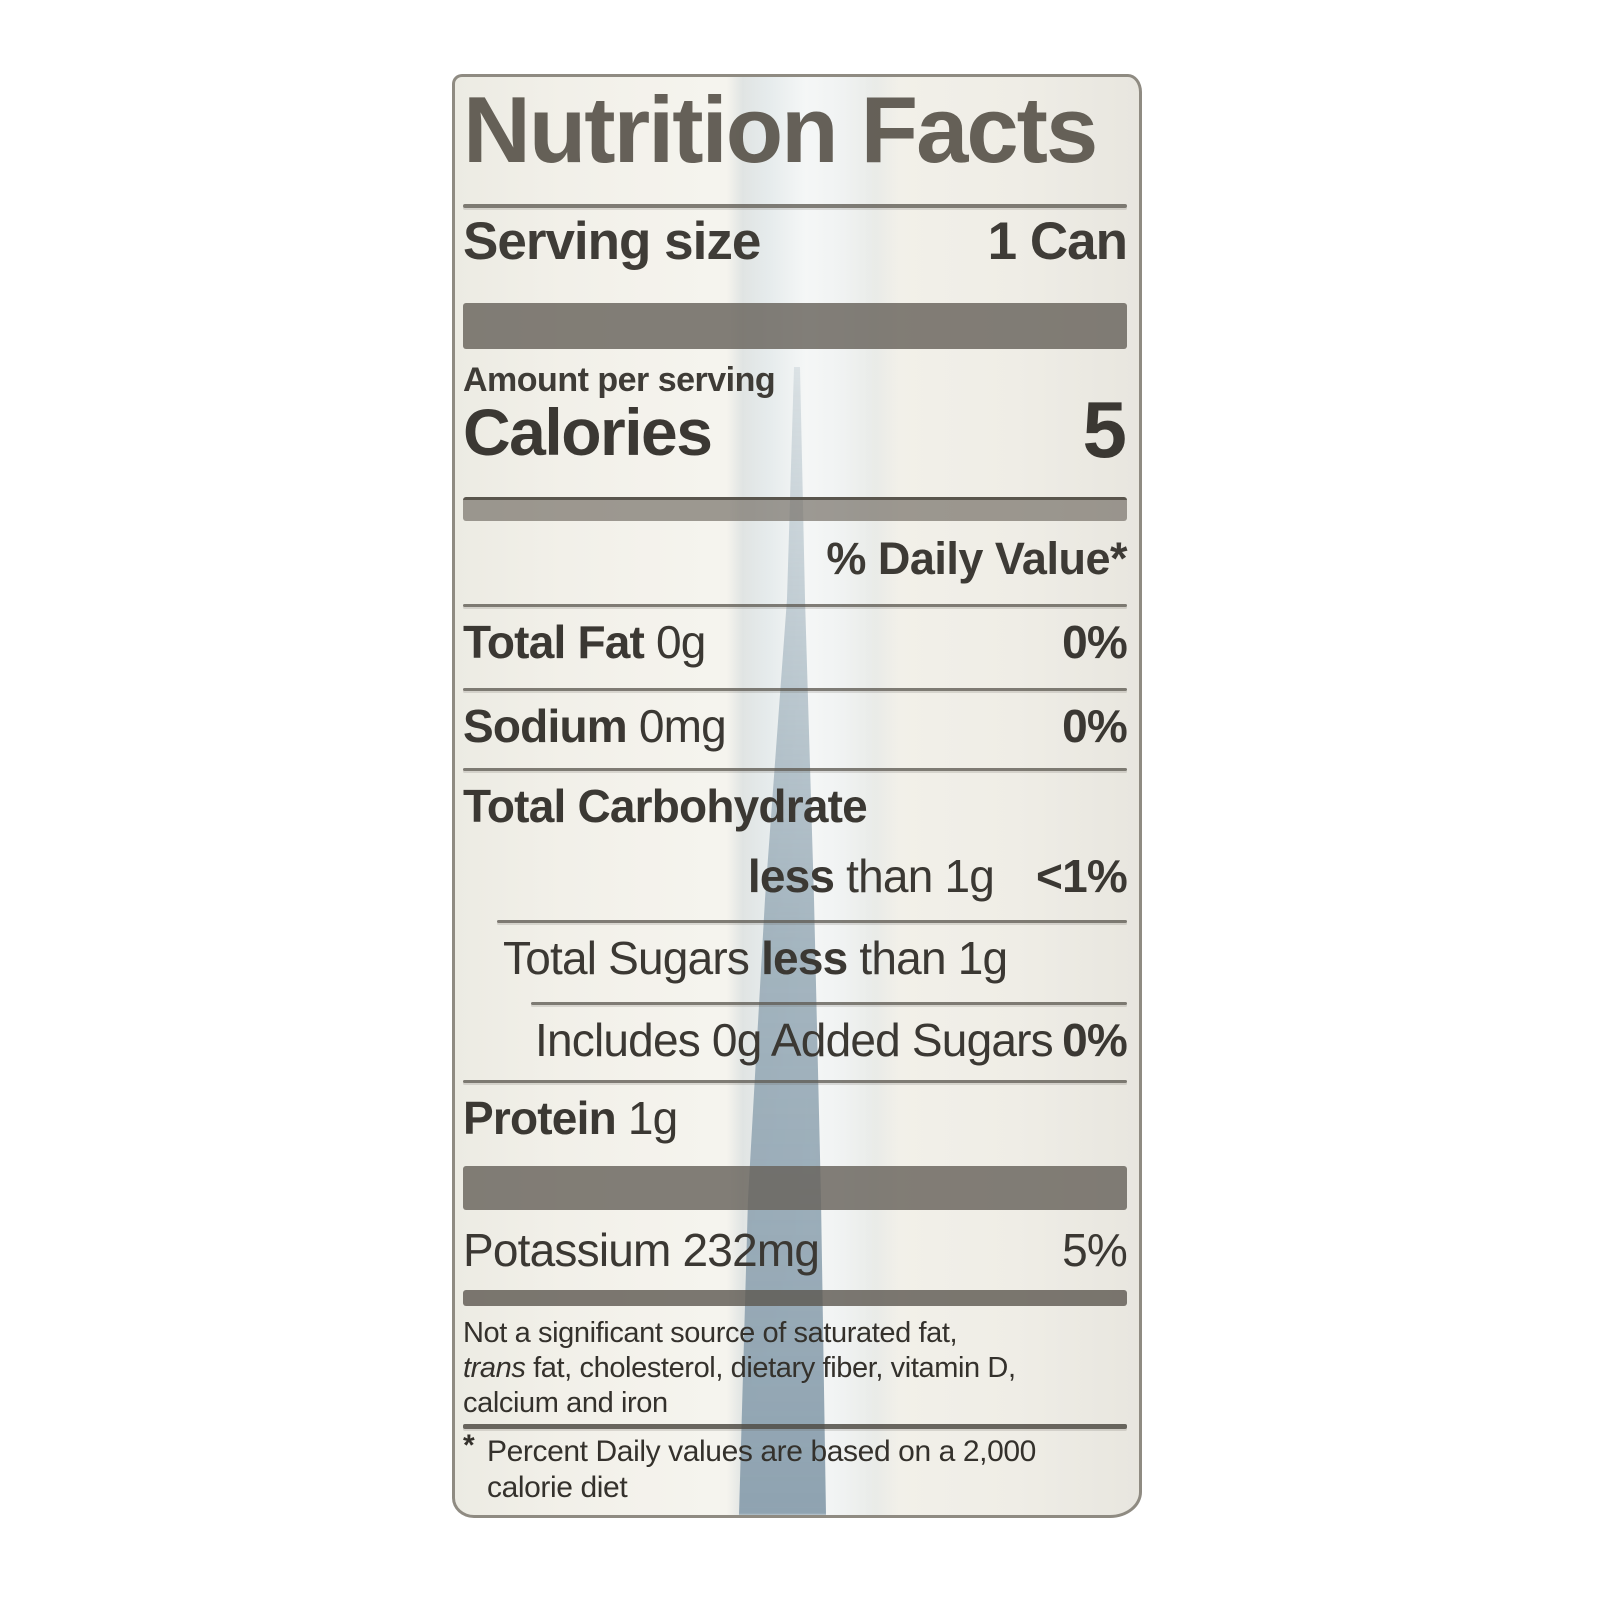  What do you see at coordinates (619, 380) in the screenshot?
I see `amount-per-serving-label: Amount per serving` at bounding box center [619, 380].